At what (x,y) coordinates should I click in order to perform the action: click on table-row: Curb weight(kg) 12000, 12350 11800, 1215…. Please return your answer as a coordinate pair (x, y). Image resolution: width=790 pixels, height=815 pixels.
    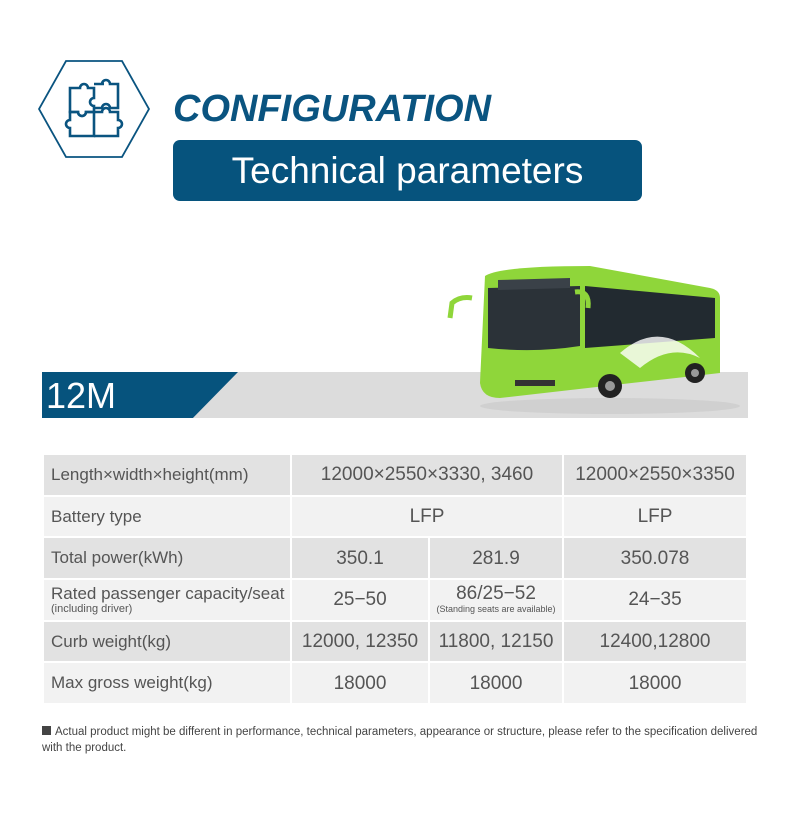
    Looking at the image, I should click on (395, 641).